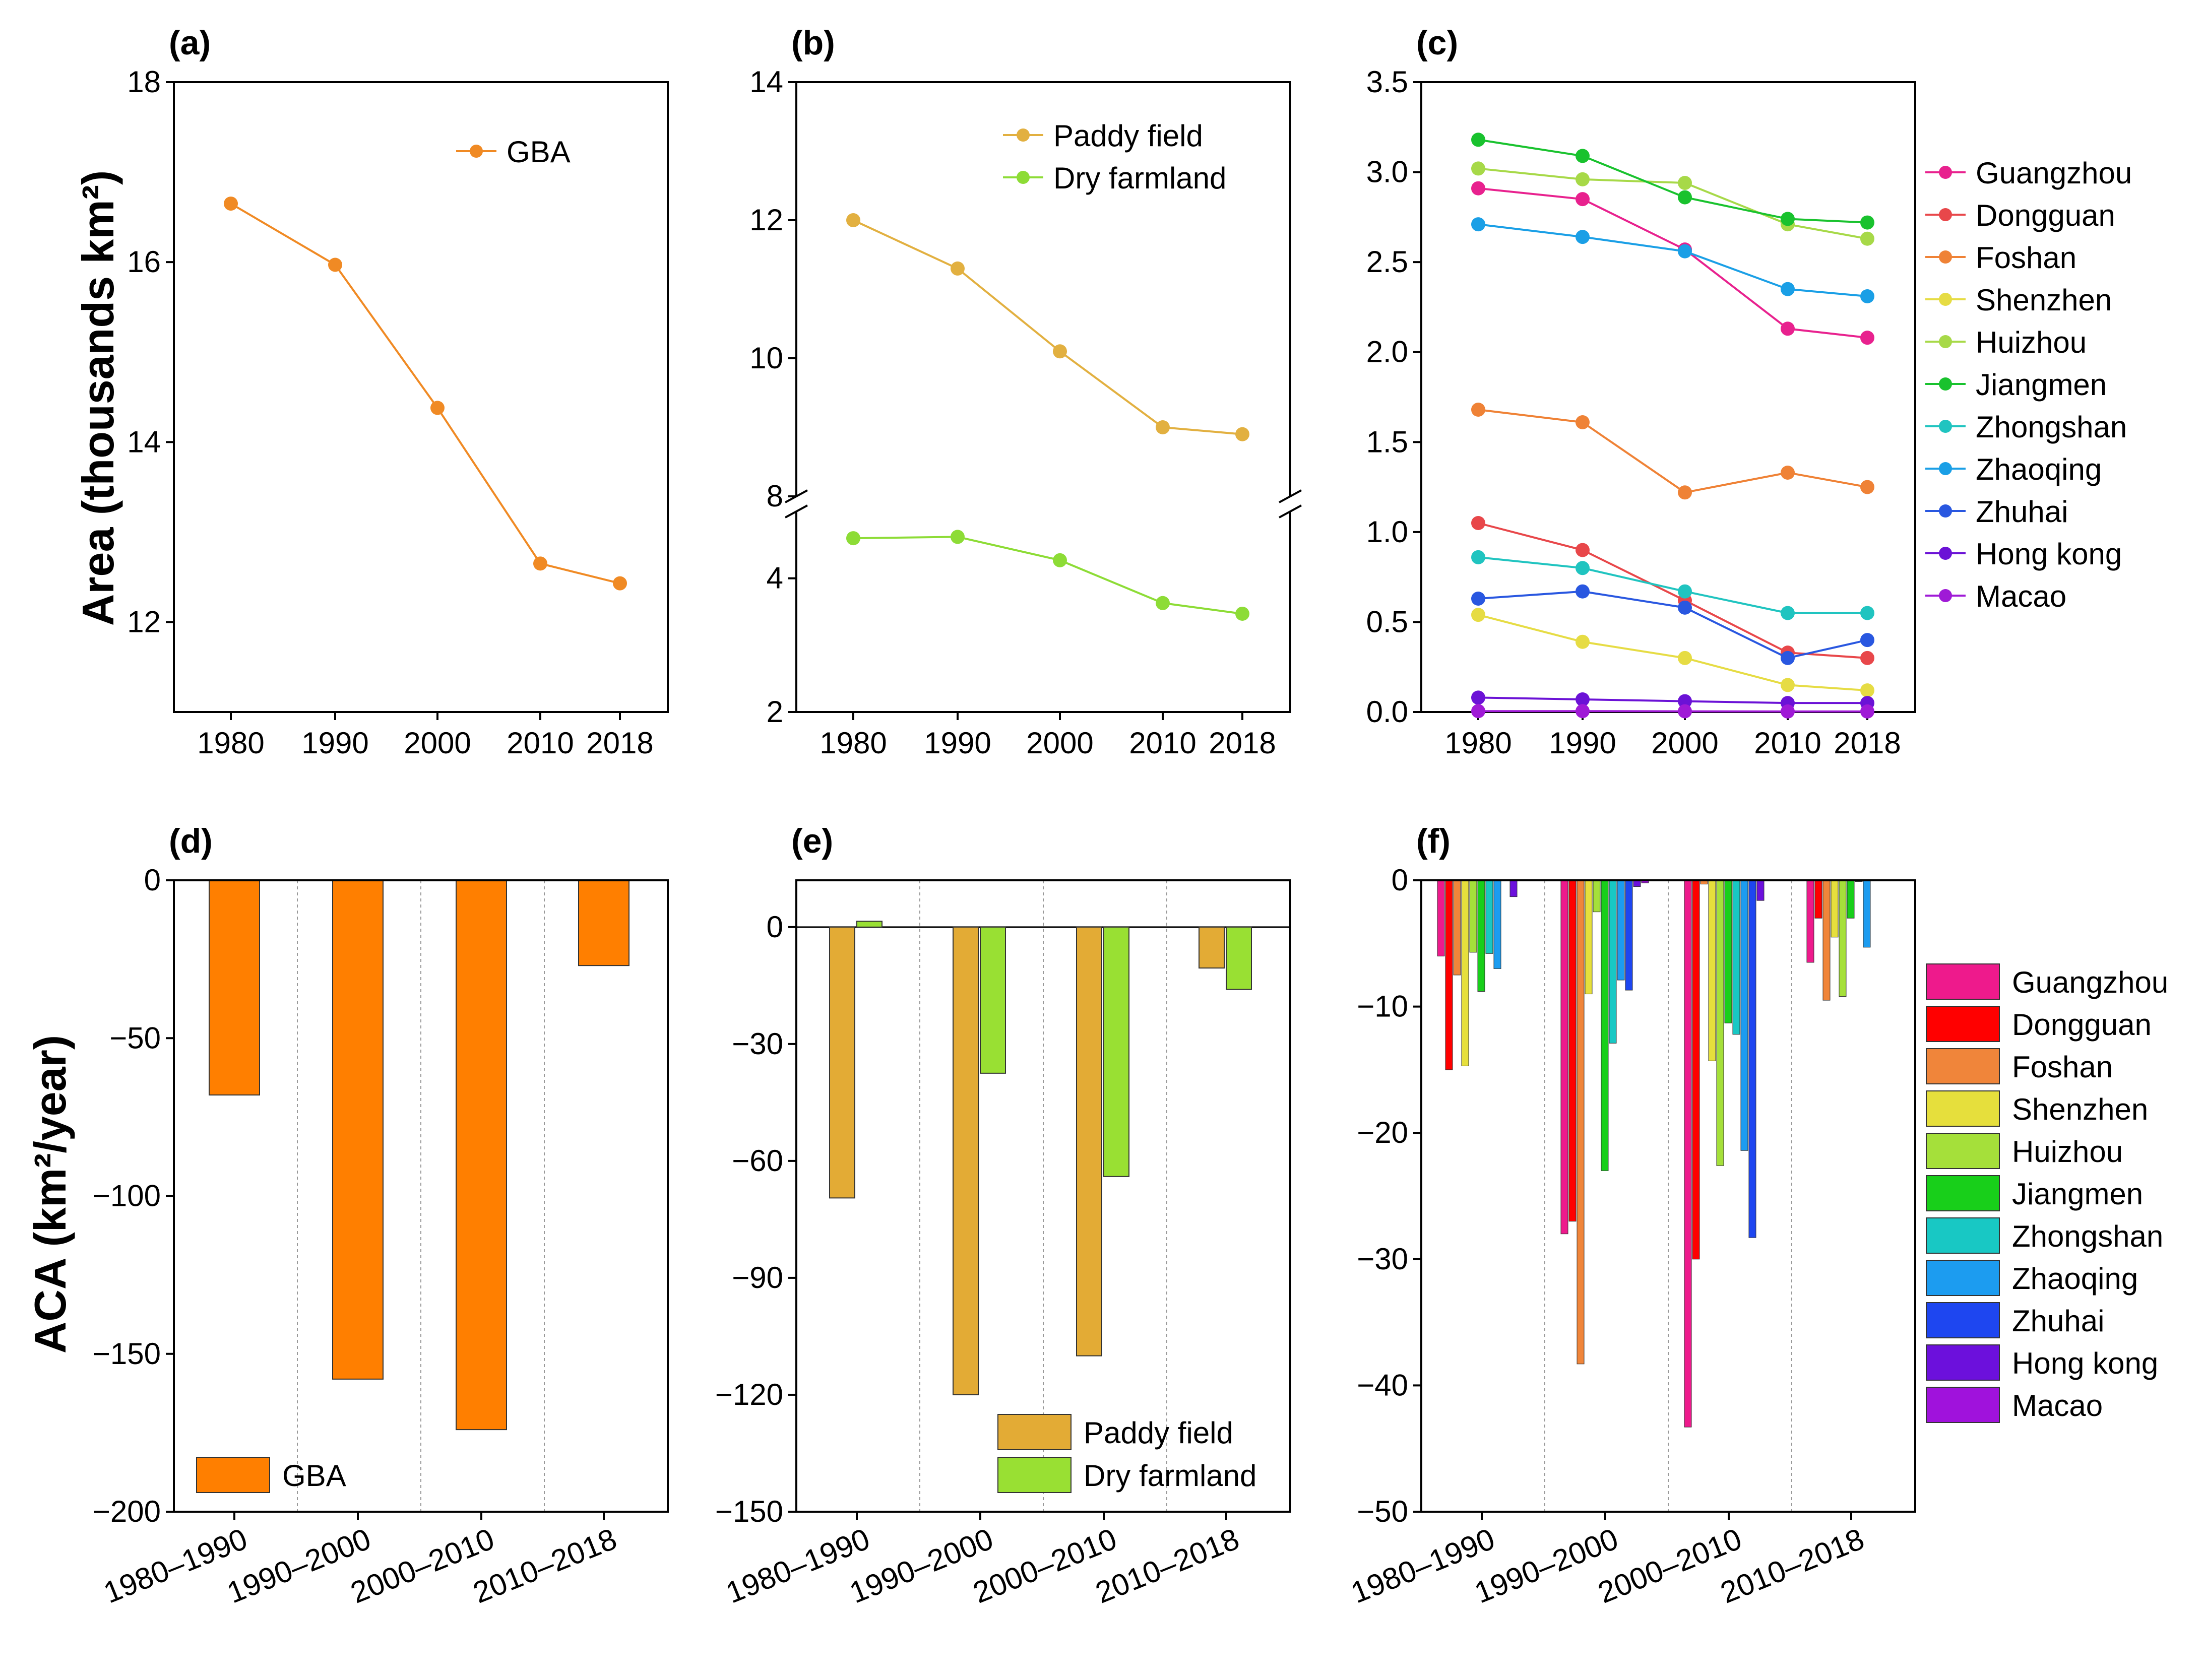 The height and width of the screenshot is (1680, 2204). What do you see at coordinates (1162, 743) in the screenshot?
I see `panel-b-xtick-label: 2010` at bounding box center [1162, 743].